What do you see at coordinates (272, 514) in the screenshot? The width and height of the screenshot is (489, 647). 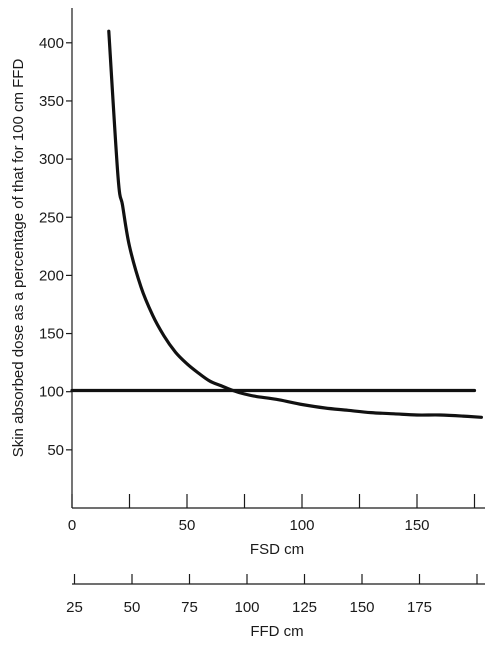 I see `x-ticks: 0 50 100 150` at bounding box center [272, 514].